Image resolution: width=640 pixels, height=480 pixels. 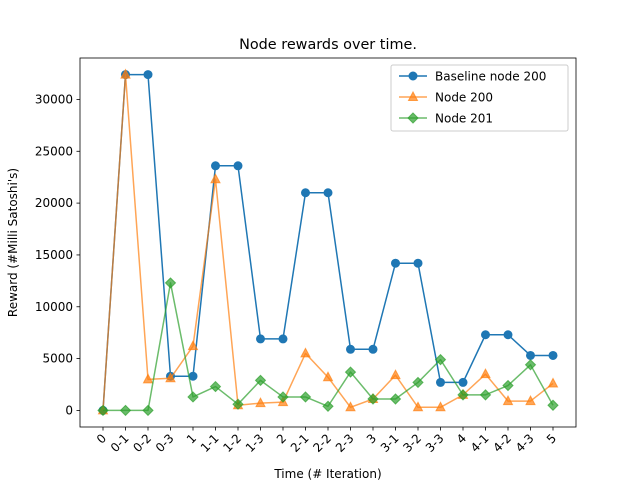 I want to click on y-tick-label: 15000, so click(x=54, y=255).